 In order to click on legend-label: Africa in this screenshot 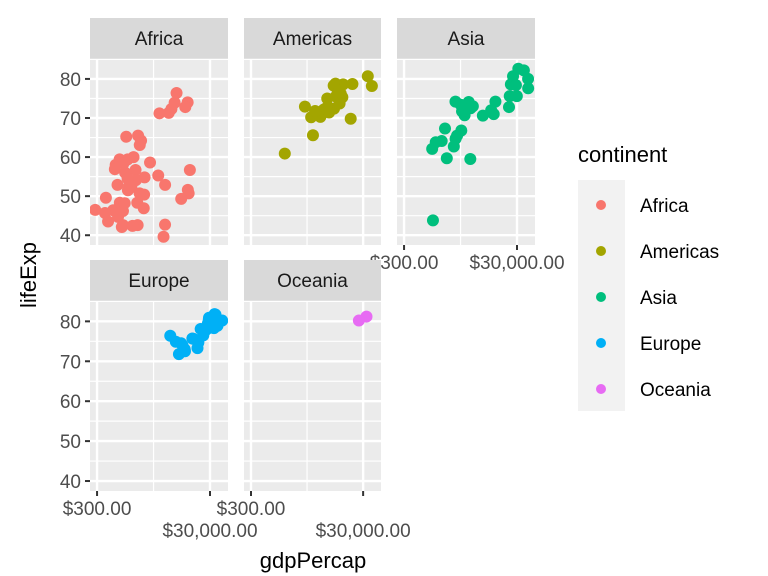, I will do `click(664, 206)`.